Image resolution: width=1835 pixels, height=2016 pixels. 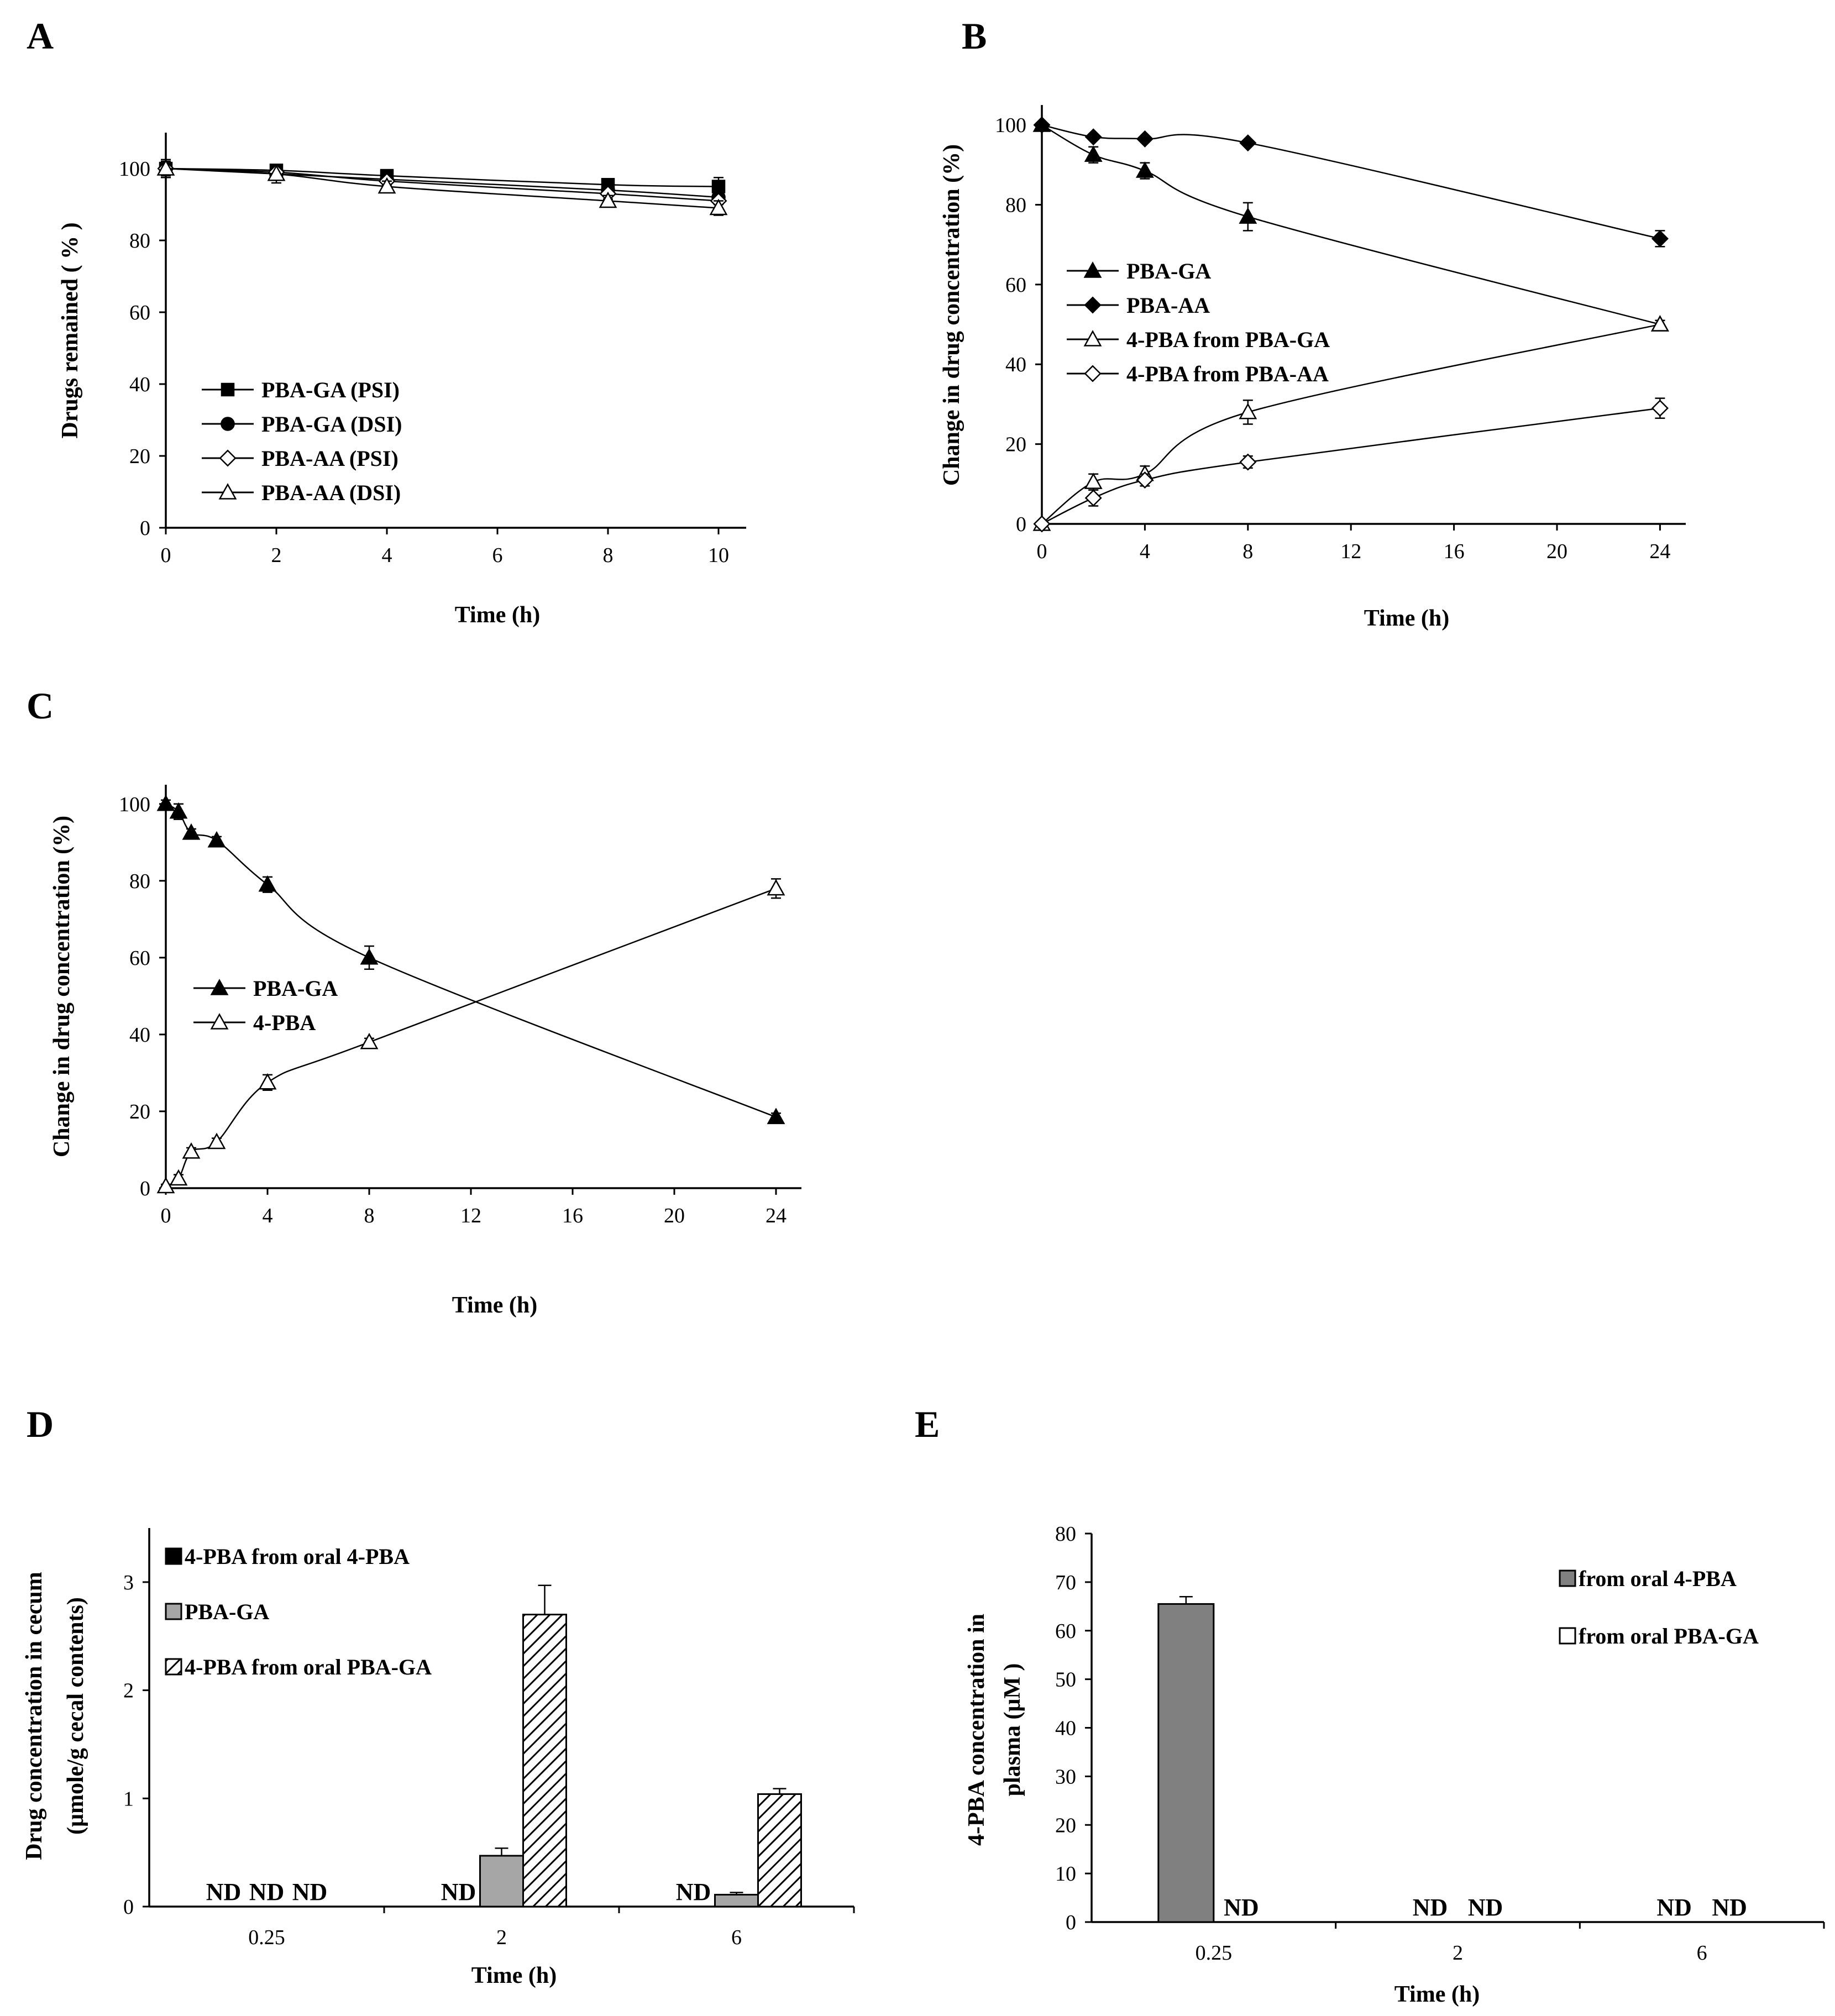 I want to click on x-tick-label: 6, so click(x=497, y=555).